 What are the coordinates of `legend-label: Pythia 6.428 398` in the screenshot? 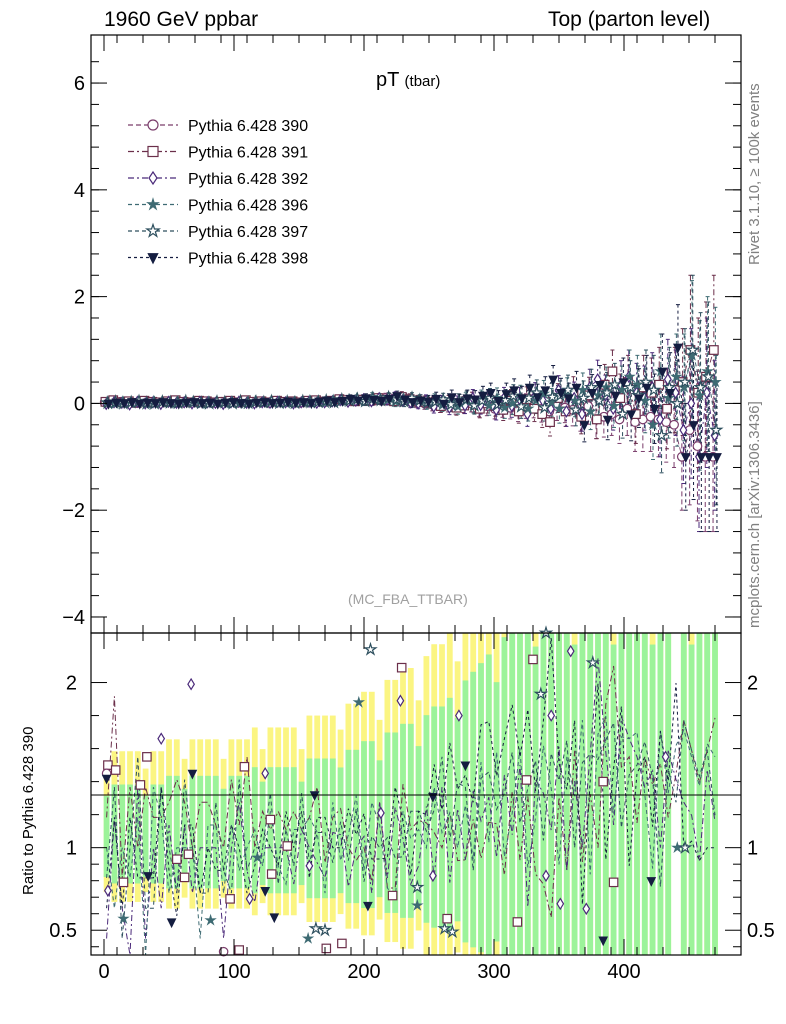 It's located at (248, 259).